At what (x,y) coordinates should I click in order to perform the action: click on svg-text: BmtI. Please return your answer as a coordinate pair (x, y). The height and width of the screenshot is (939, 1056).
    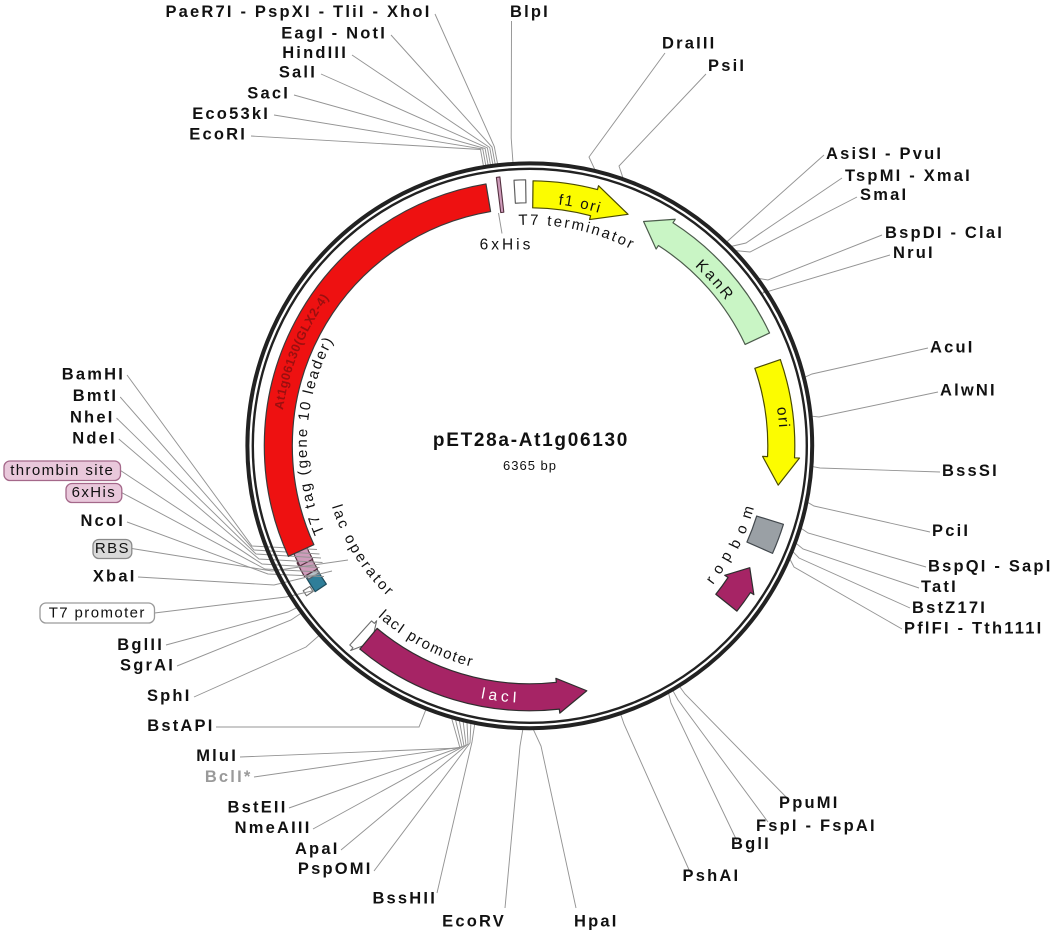
    Looking at the image, I should click on (95, 396).